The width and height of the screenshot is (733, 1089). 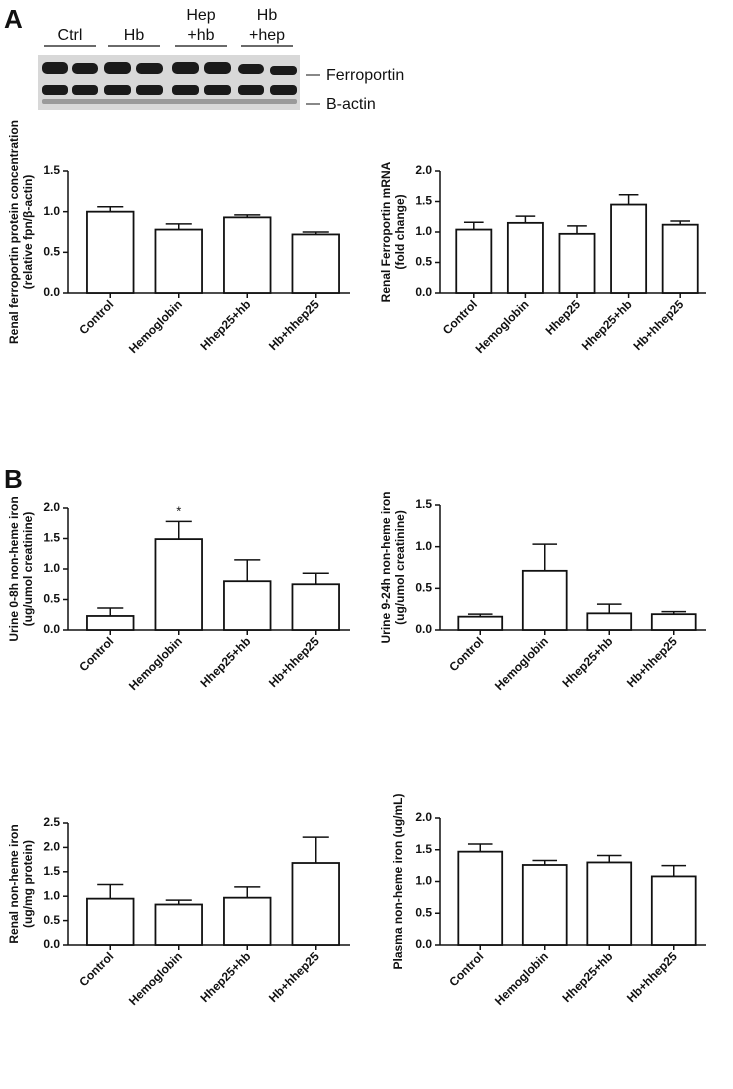 What do you see at coordinates (13, 479) in the screenshot?
I see `panel-label: B` at bounding box center [13, 479].